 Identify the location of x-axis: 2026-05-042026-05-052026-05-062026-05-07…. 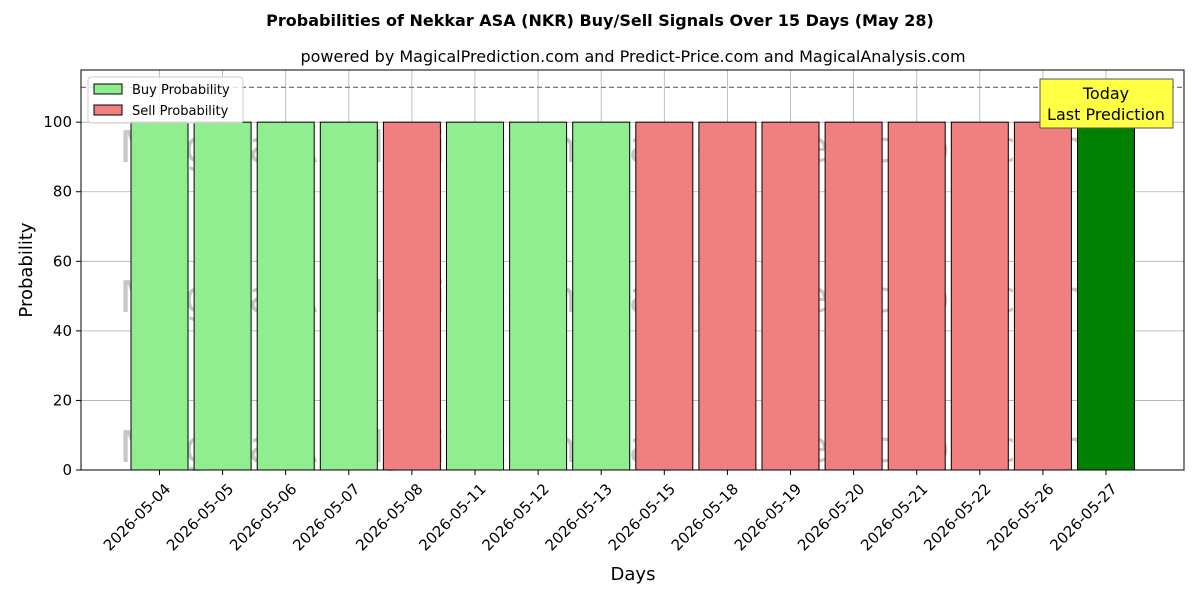
(610, 512).